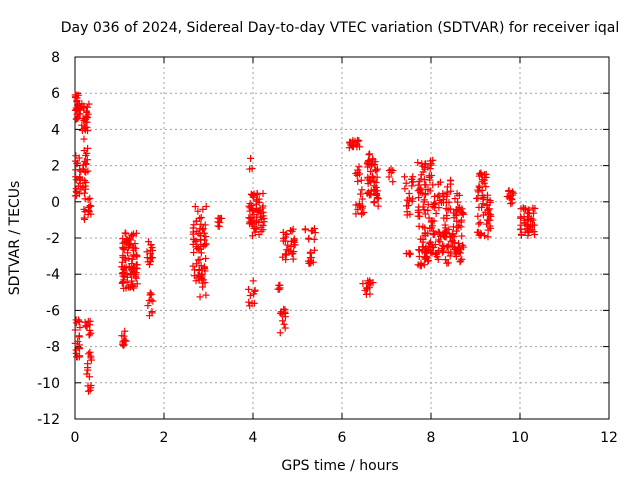 This screenshot has width=640, height=480. I want to click on y-tick-label: 6, so click(55, 94).